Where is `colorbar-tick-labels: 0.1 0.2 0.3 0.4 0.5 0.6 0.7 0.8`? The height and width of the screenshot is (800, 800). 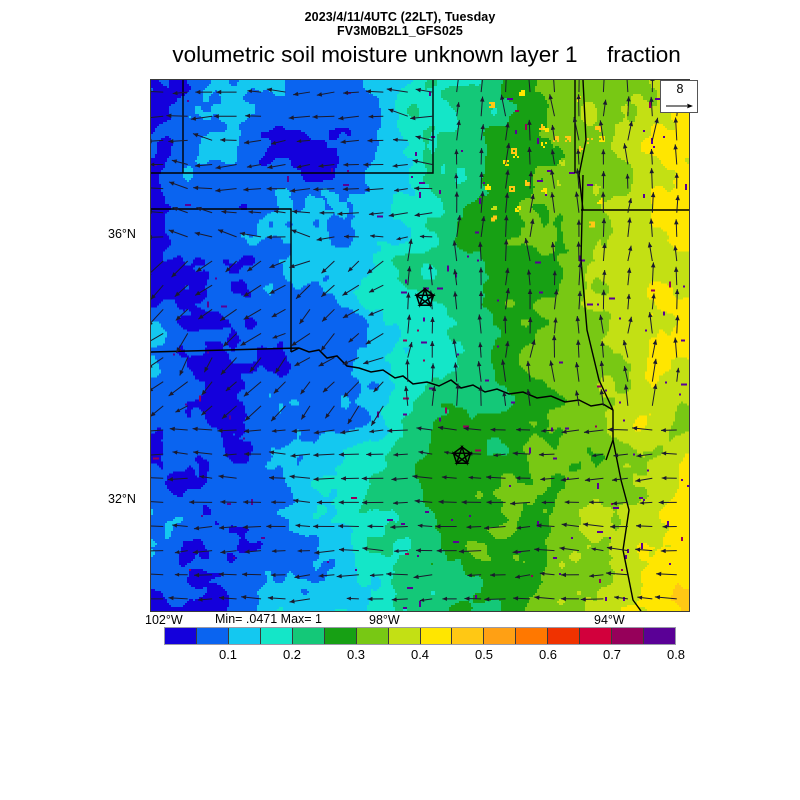
colorbar-tick-labels: 0.1 0.2 0.3 0.4 0.5 0.6 0.7 0.8 is located at coordinates (424, 655).